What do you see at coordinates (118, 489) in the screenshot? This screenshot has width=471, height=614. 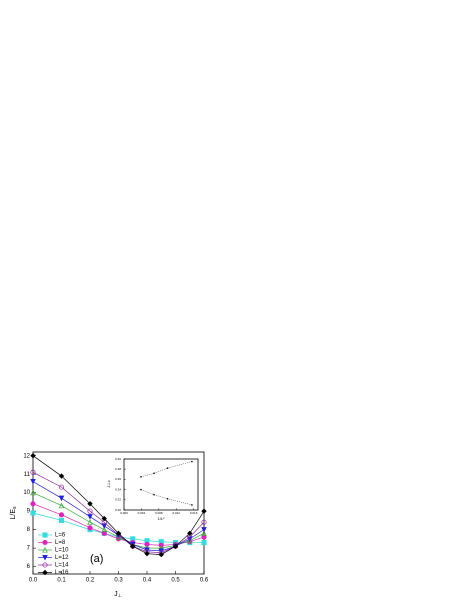 I see `y-tick-label: 0.34` at bounding box center [118, 489].